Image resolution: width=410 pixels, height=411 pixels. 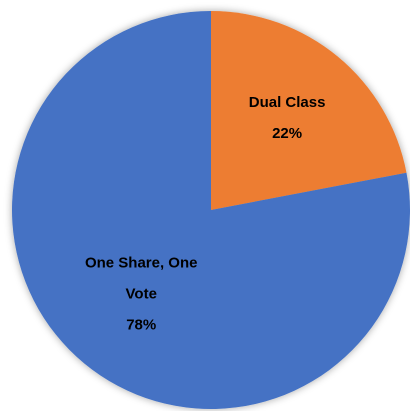 What do you see at coordinates (141, 325) in the screenshot?
I see `value-label: 78%` at bounding box center [141, 325].